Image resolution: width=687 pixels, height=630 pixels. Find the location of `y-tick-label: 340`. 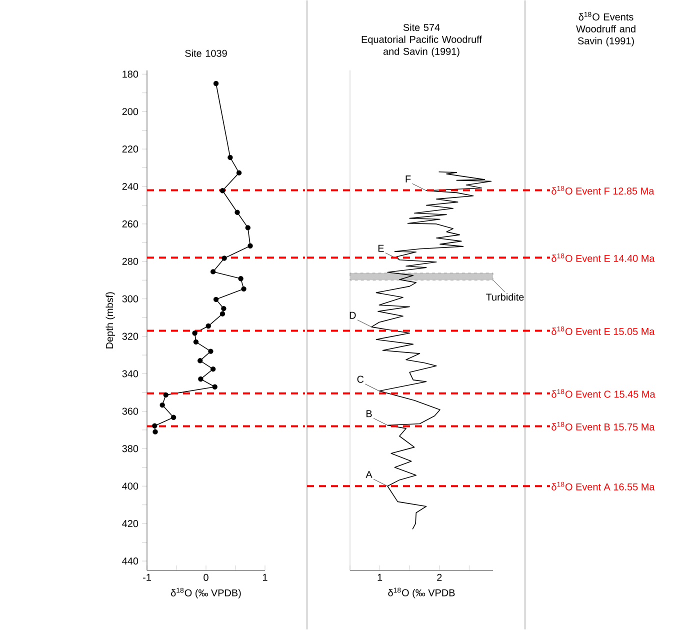

y-tick-label: 340 is located at coordinates (130, 374).